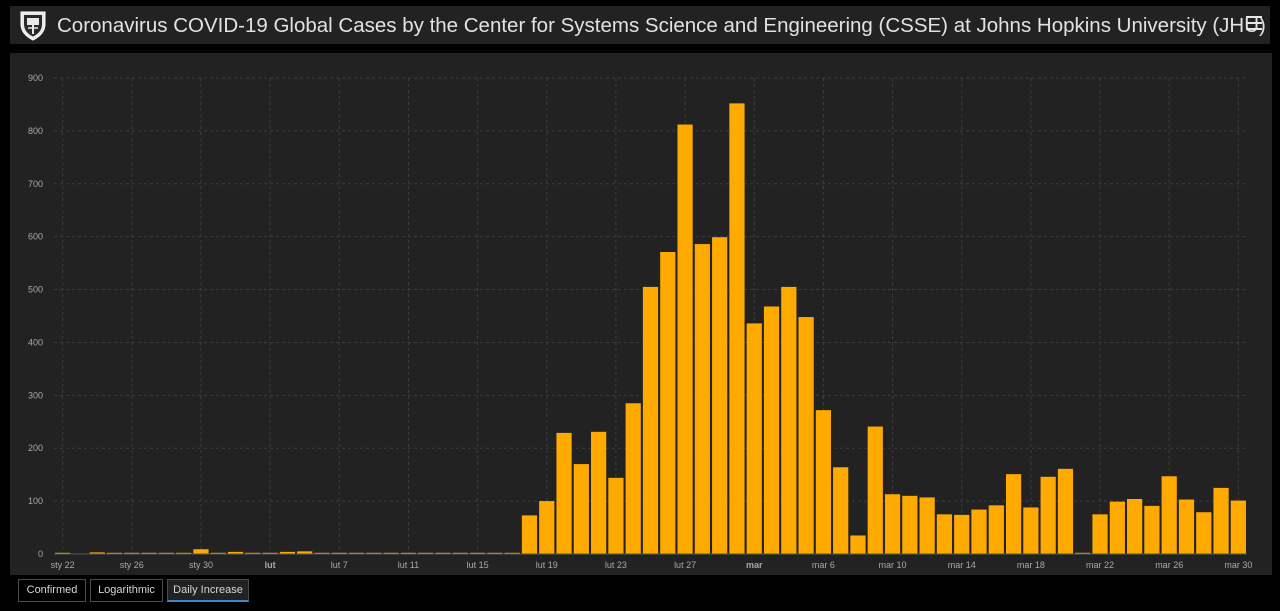 Image resolution: width=1280 pixels, height=611 pixels. What do you see at coordinates (35, 131) in the screenshot?
I see `y-tick-label: 800` at bounding box center [35, 131].